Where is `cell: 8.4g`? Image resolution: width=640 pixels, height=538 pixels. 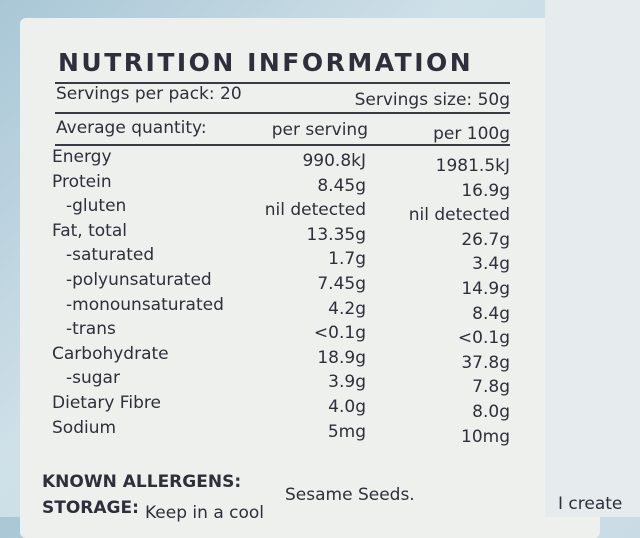
cell: 8.4g is located at coordinates (491, 313).